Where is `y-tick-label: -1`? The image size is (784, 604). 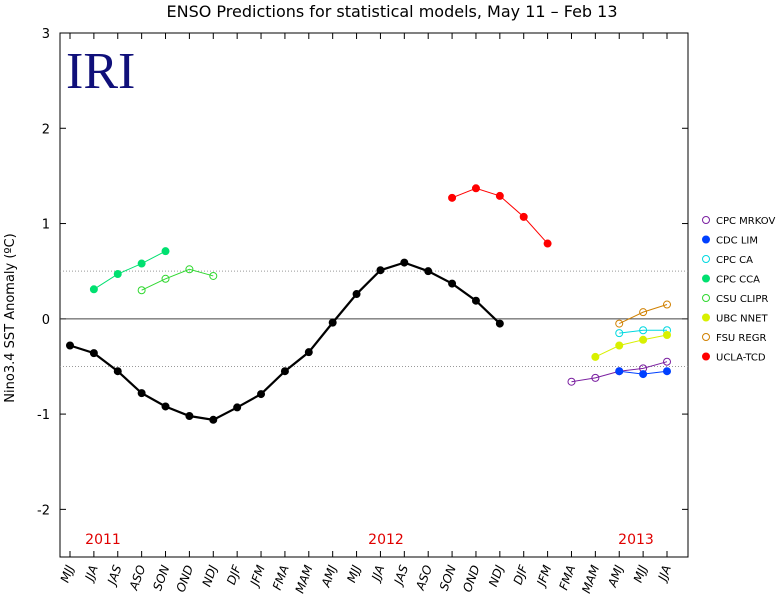 y-tick-label: -1 is located at coordinates (43, 415).